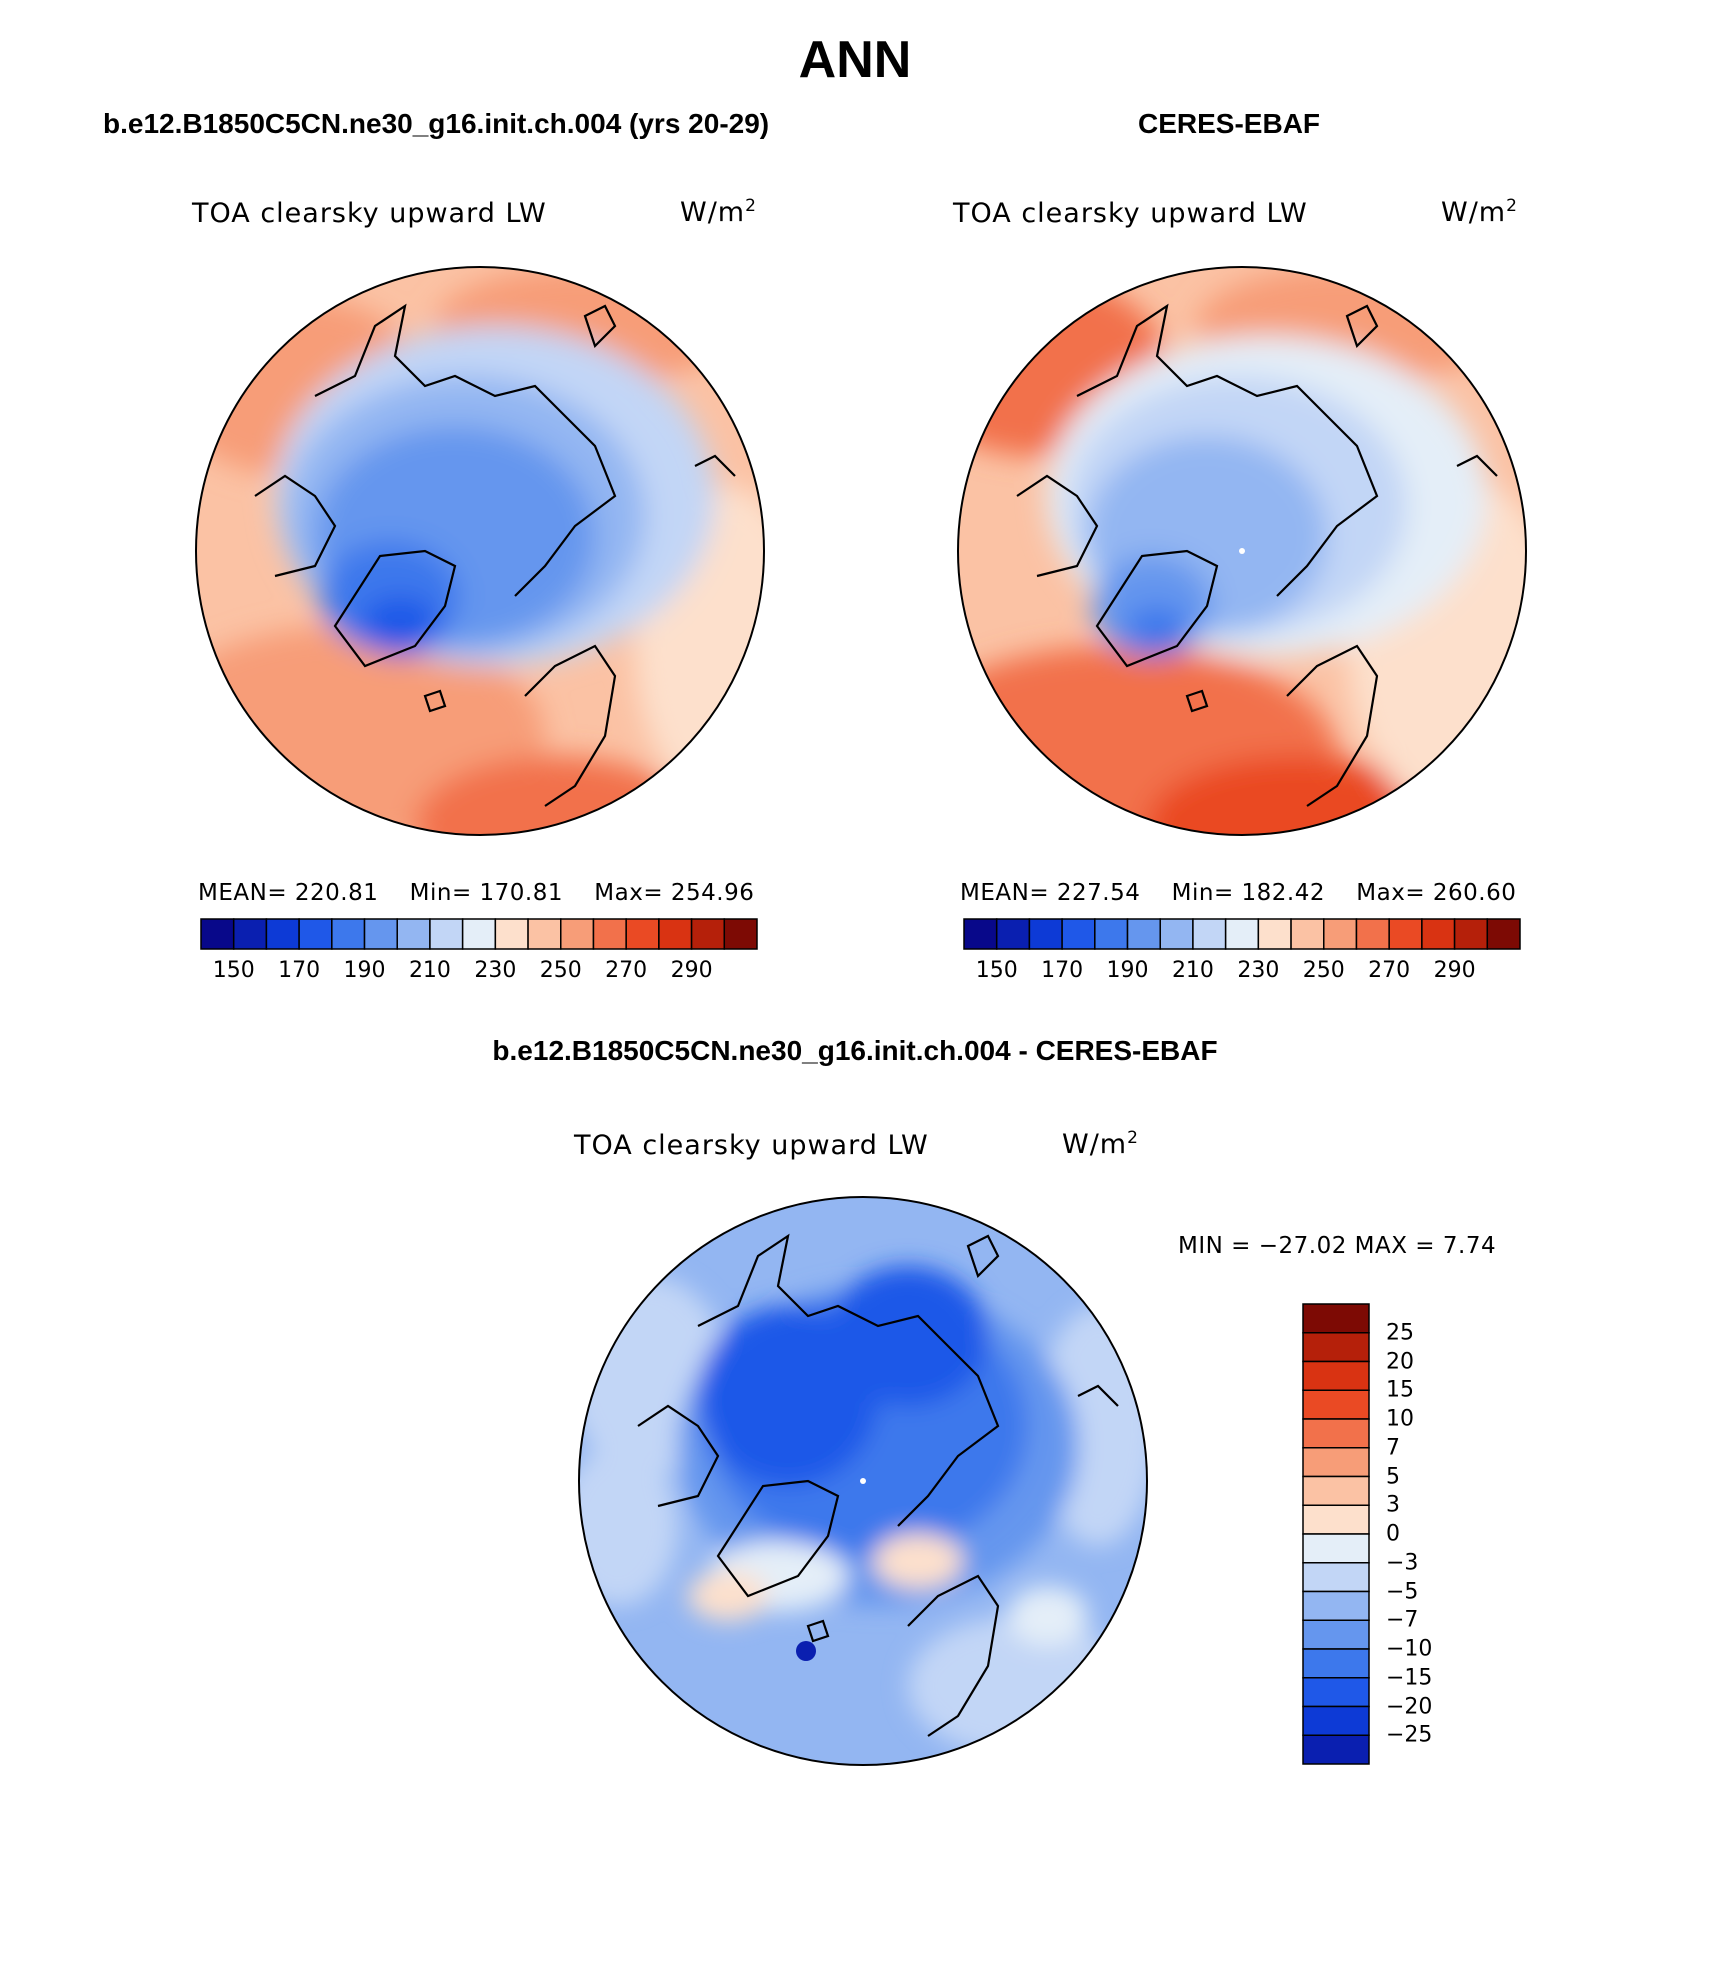 This screenshot has height=1972, width=1710. I want to click on difference-colorbar-tick-label: 7, so click(1393, 1448).